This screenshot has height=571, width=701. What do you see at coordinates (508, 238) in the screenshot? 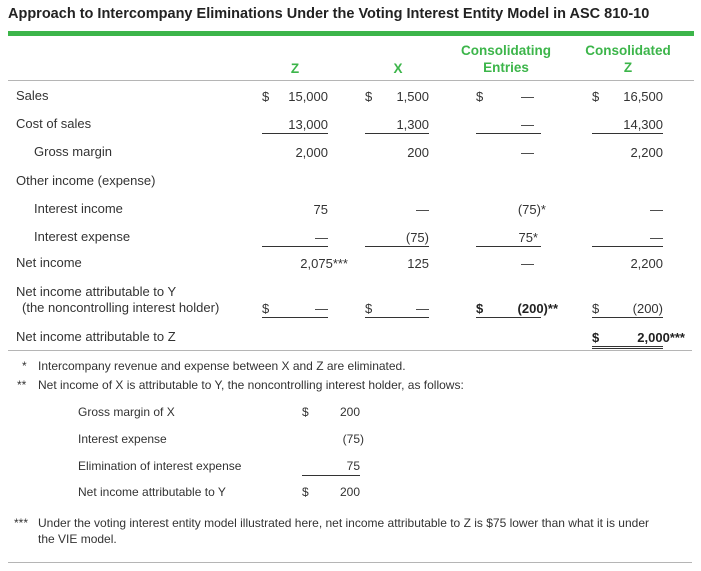
I see `ie-entries: 75*` at bounding box center [508, 238].